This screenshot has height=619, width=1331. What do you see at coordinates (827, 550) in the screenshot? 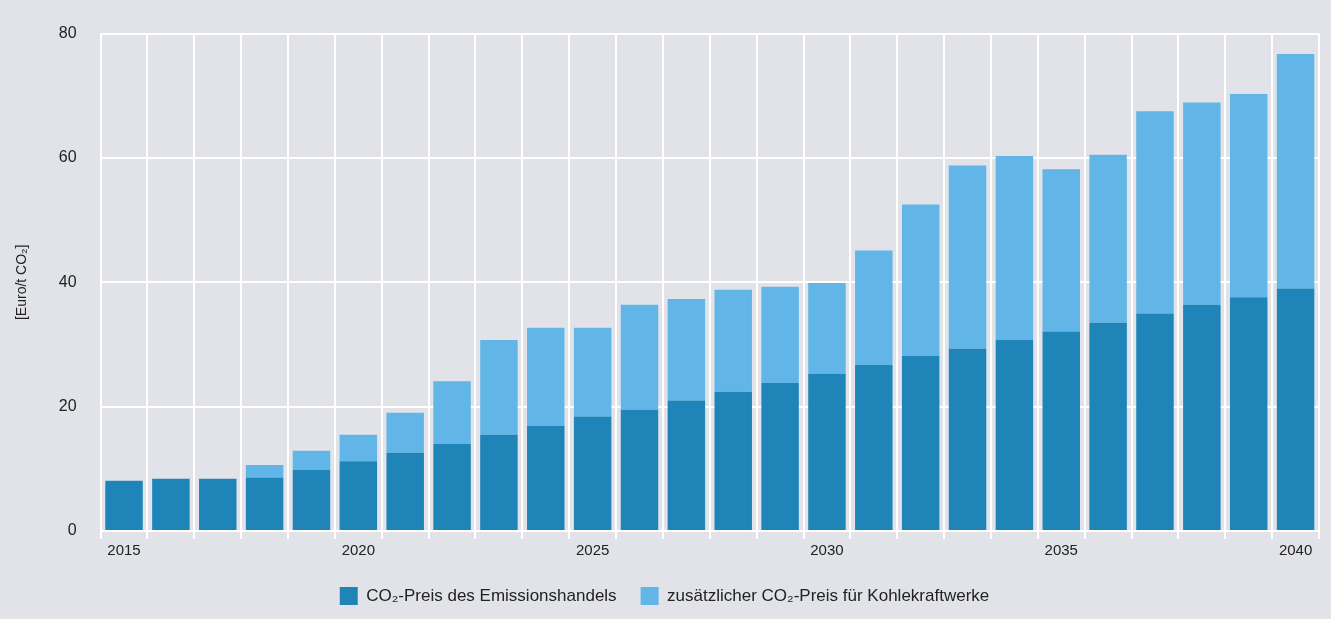
I see `x-tick-label: 2030` at bounding box center [827, 550].